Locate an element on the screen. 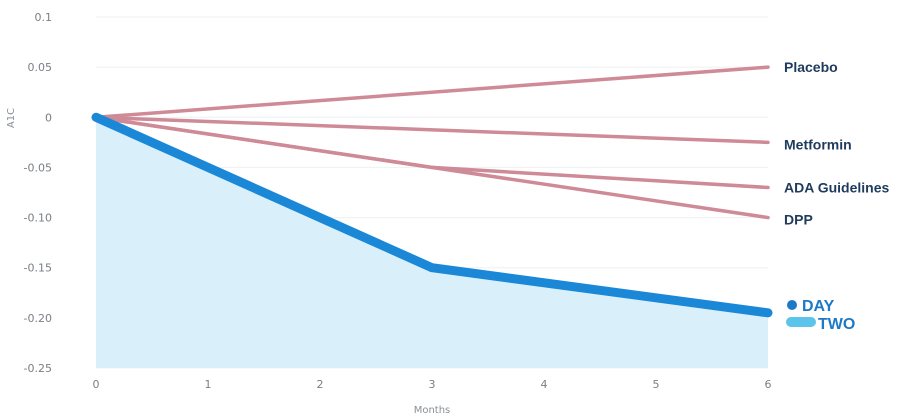 The width and height of the screenshot is (904, 420). y-tick-label: 0 is located at coordinates (48, 117).